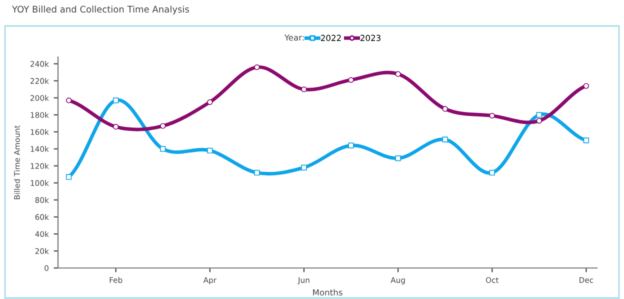 The width and height of the screenshot is (624, 299). What do you see at coordinates (294, 37) in the screenshot?
I see `legend-title: Year:` at bounding box center [294, 37].